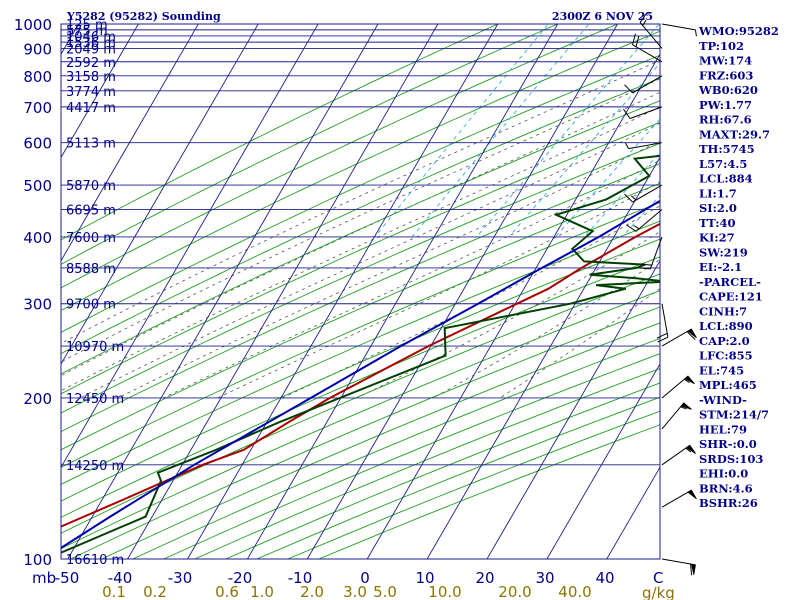 The width and height of the screenshot is (800, 600). What do you see at coordinates (723, 252) in the screenshot?
I see `index-entry: SW:219` at bounding box center [723, 252].